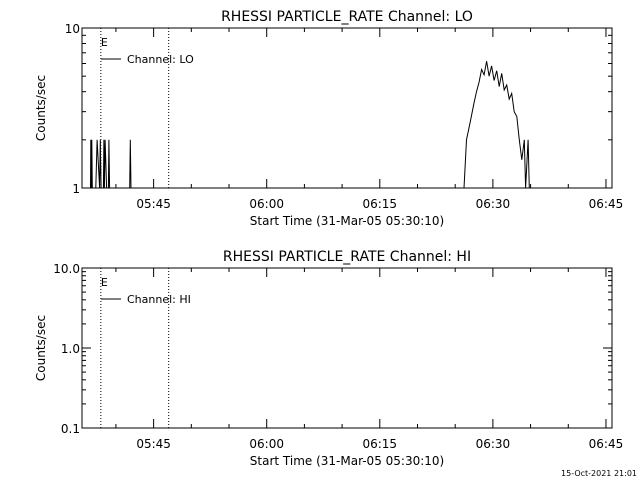  Describe the element at coordinates (160, 59) in the screenshot. I see `legend-label: Channel: LO` at that location.